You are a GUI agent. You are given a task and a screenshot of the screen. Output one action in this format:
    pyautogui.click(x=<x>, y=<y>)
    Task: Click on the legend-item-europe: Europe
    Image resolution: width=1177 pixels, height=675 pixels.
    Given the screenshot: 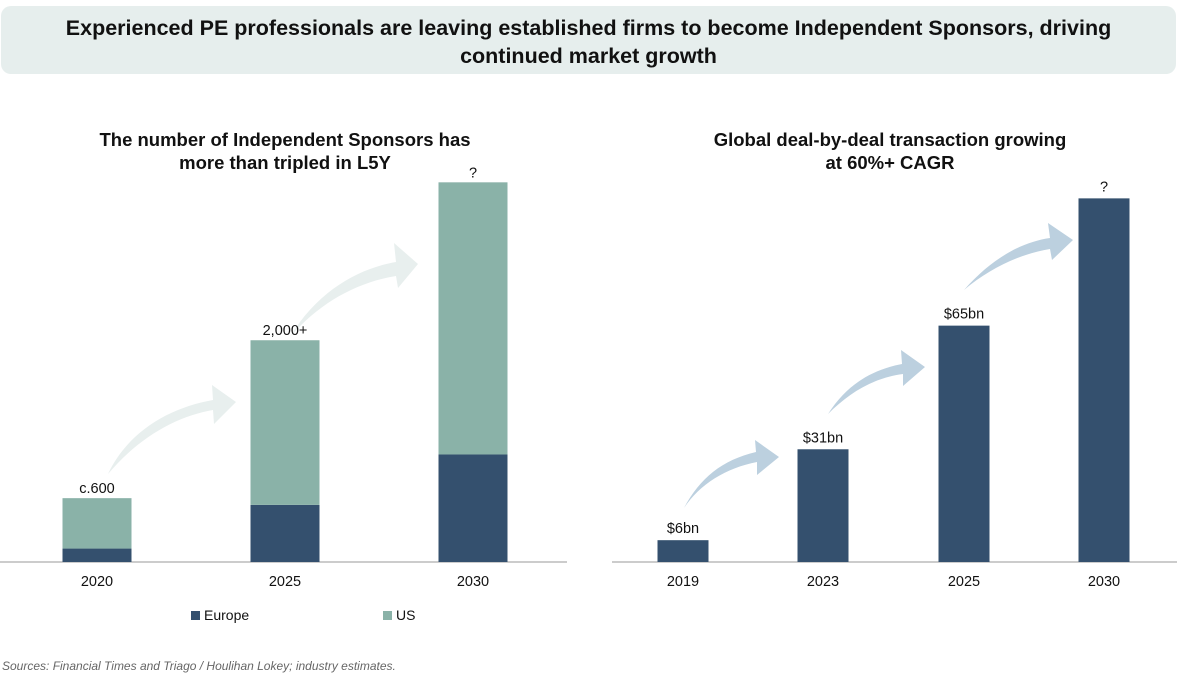 What is the action you would take?
    pyautogui.click(x=220, y=615)
    